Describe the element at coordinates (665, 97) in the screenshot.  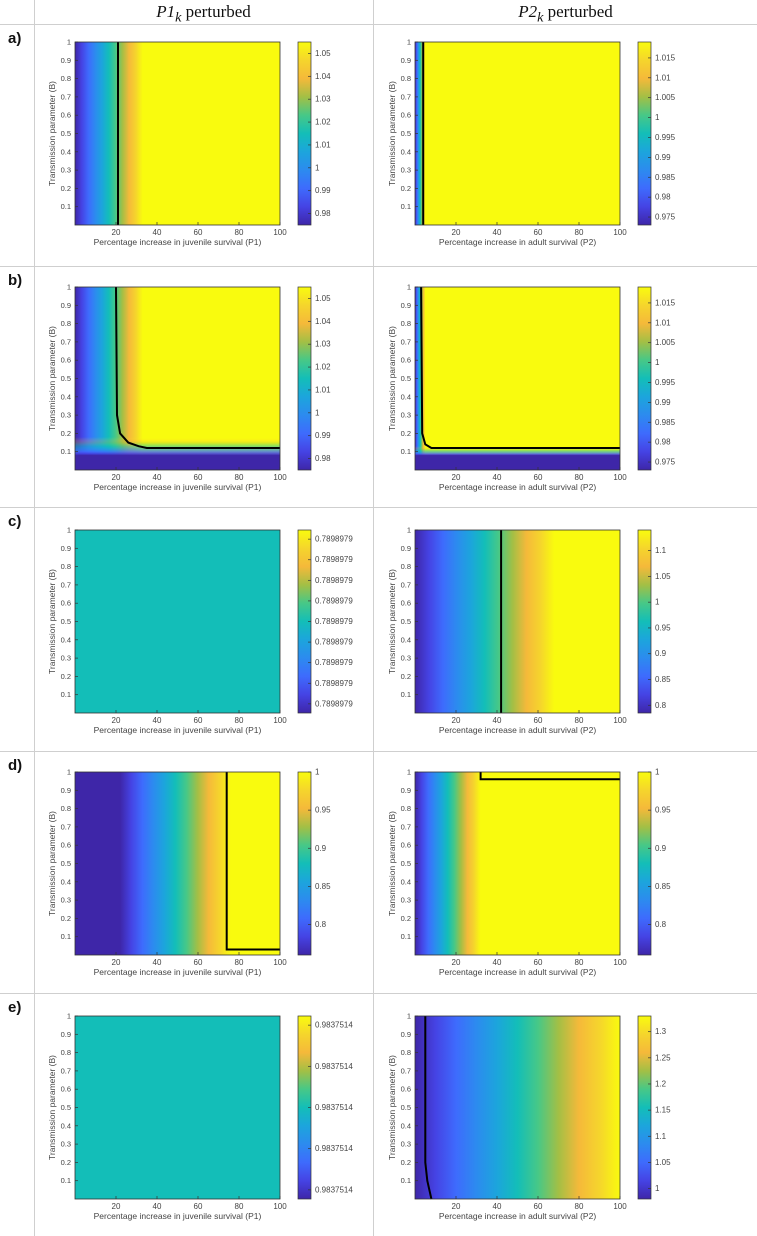
I see `colorbar-tick-label: 1.005` at that location.